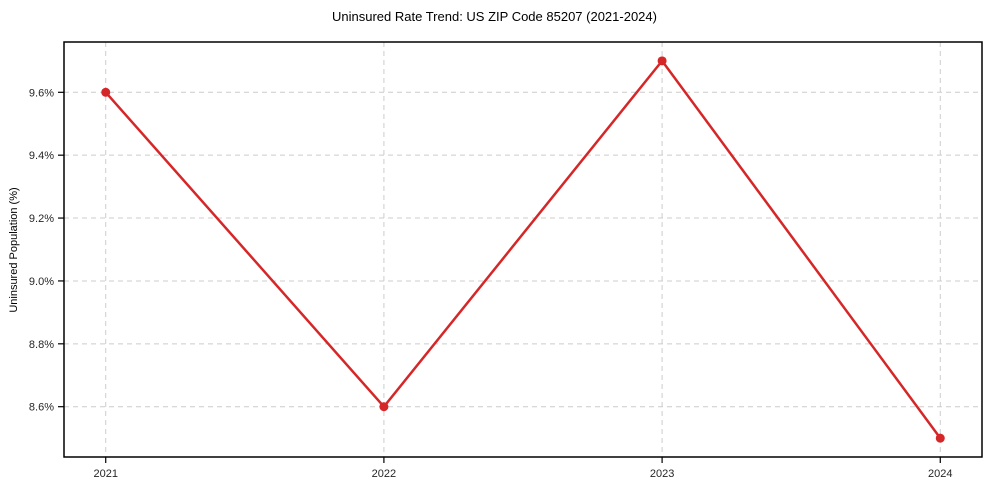 The image size is (989, 490). I want to click on y-tick-label: 9.0%, so click(41, 282).